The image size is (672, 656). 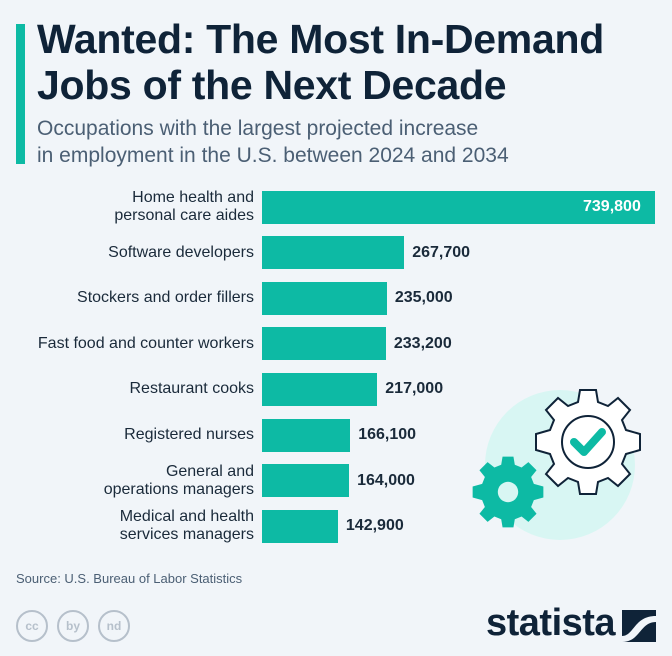 I want to click on value-label: 142,900, so click(x=374, y=526).